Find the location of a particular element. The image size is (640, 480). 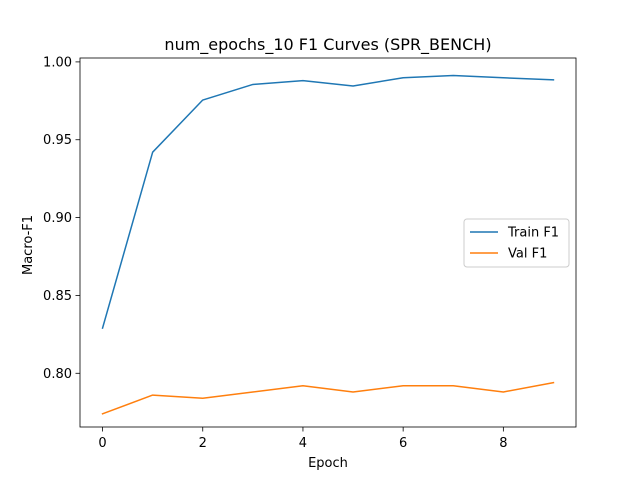

x-tick-label: 6 is located at coordinates (403, 443).